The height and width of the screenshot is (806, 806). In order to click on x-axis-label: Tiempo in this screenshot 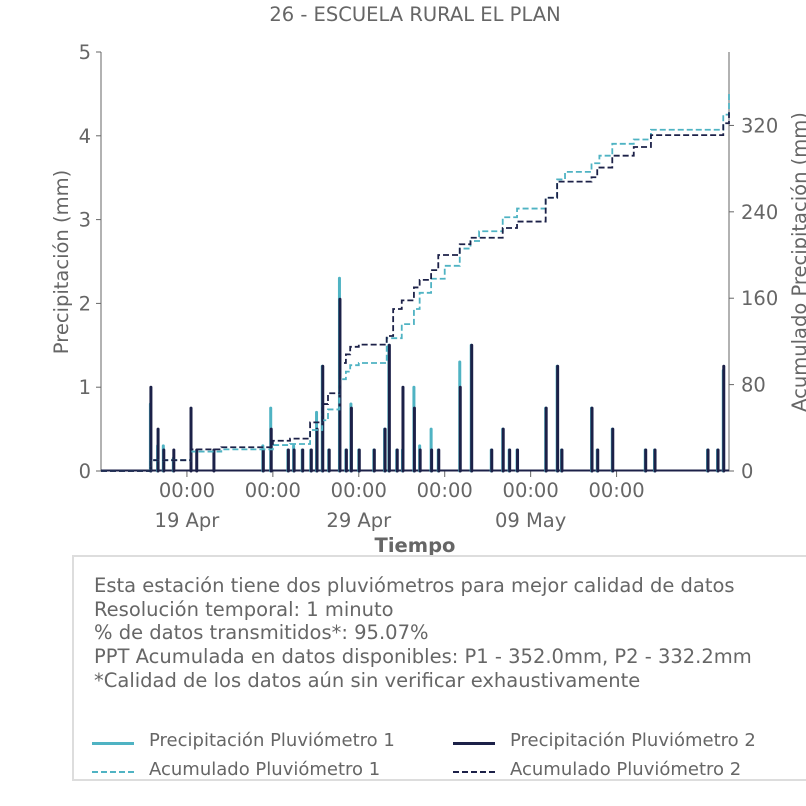, I will do `click(415, 545)`.